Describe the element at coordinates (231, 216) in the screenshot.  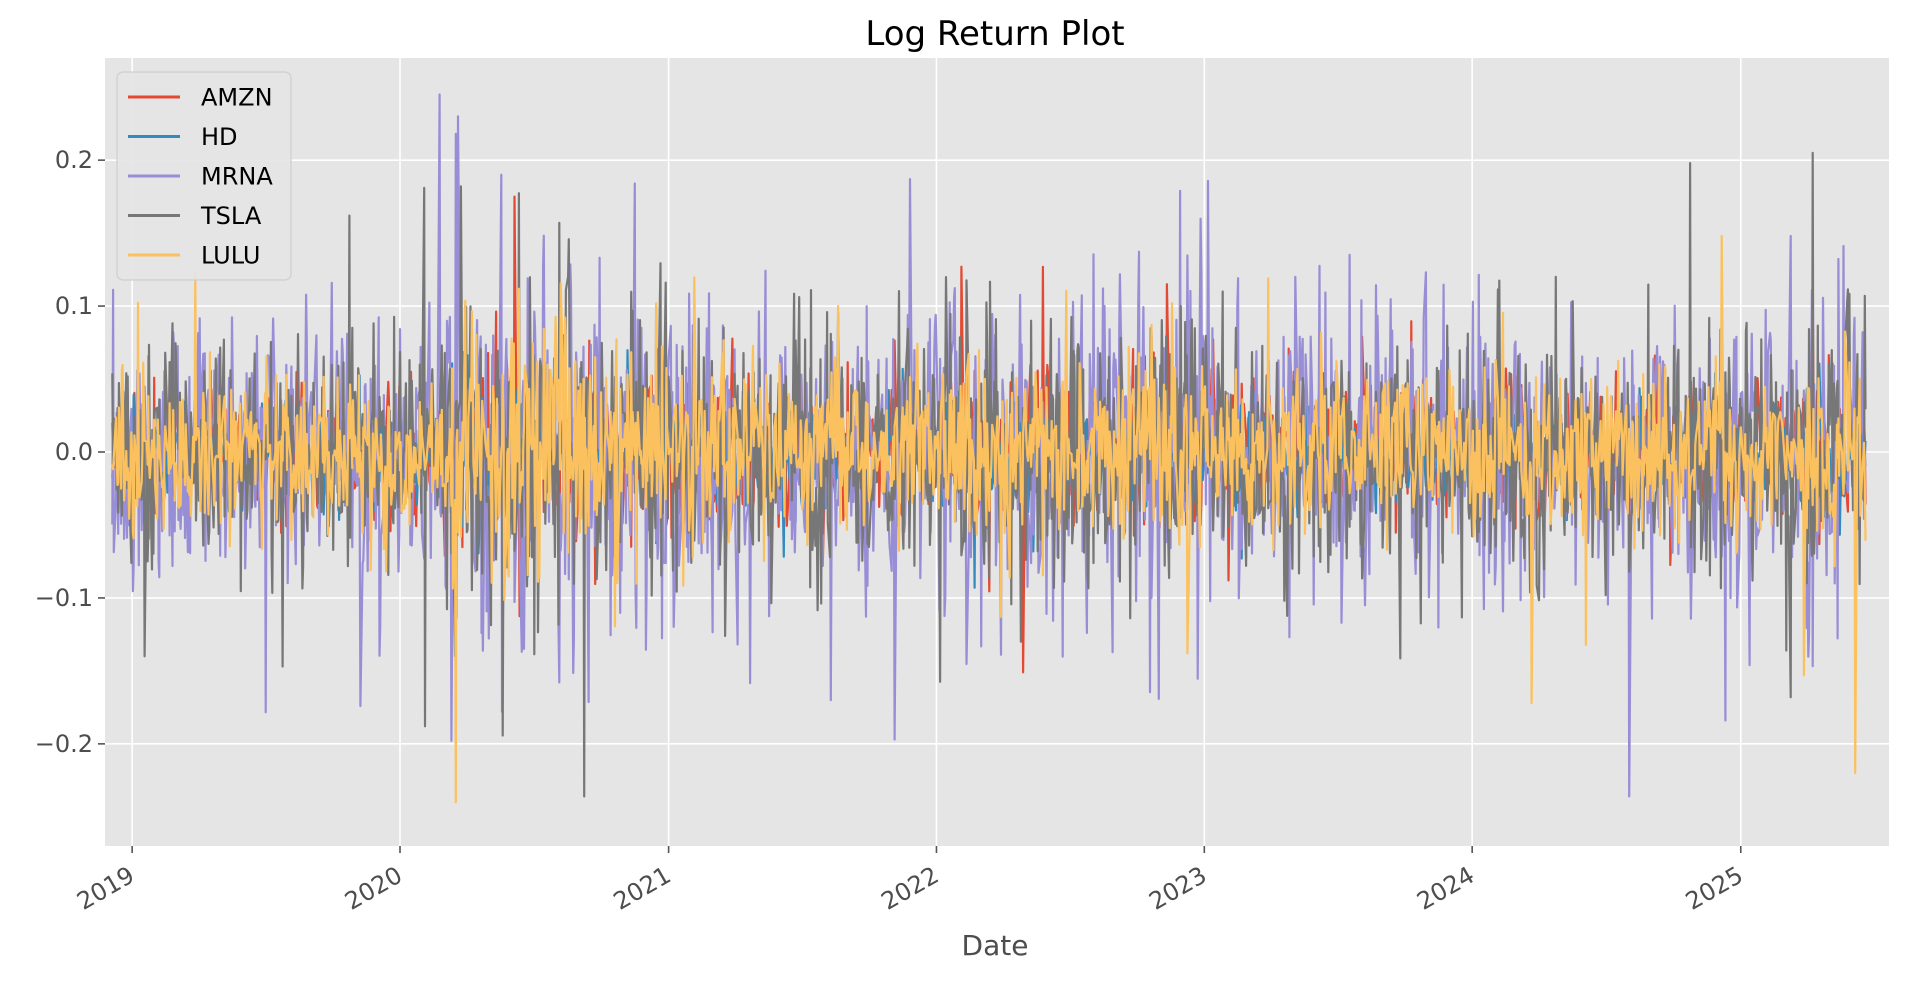
I see `legend-label-tsla: TSLA` at that location.